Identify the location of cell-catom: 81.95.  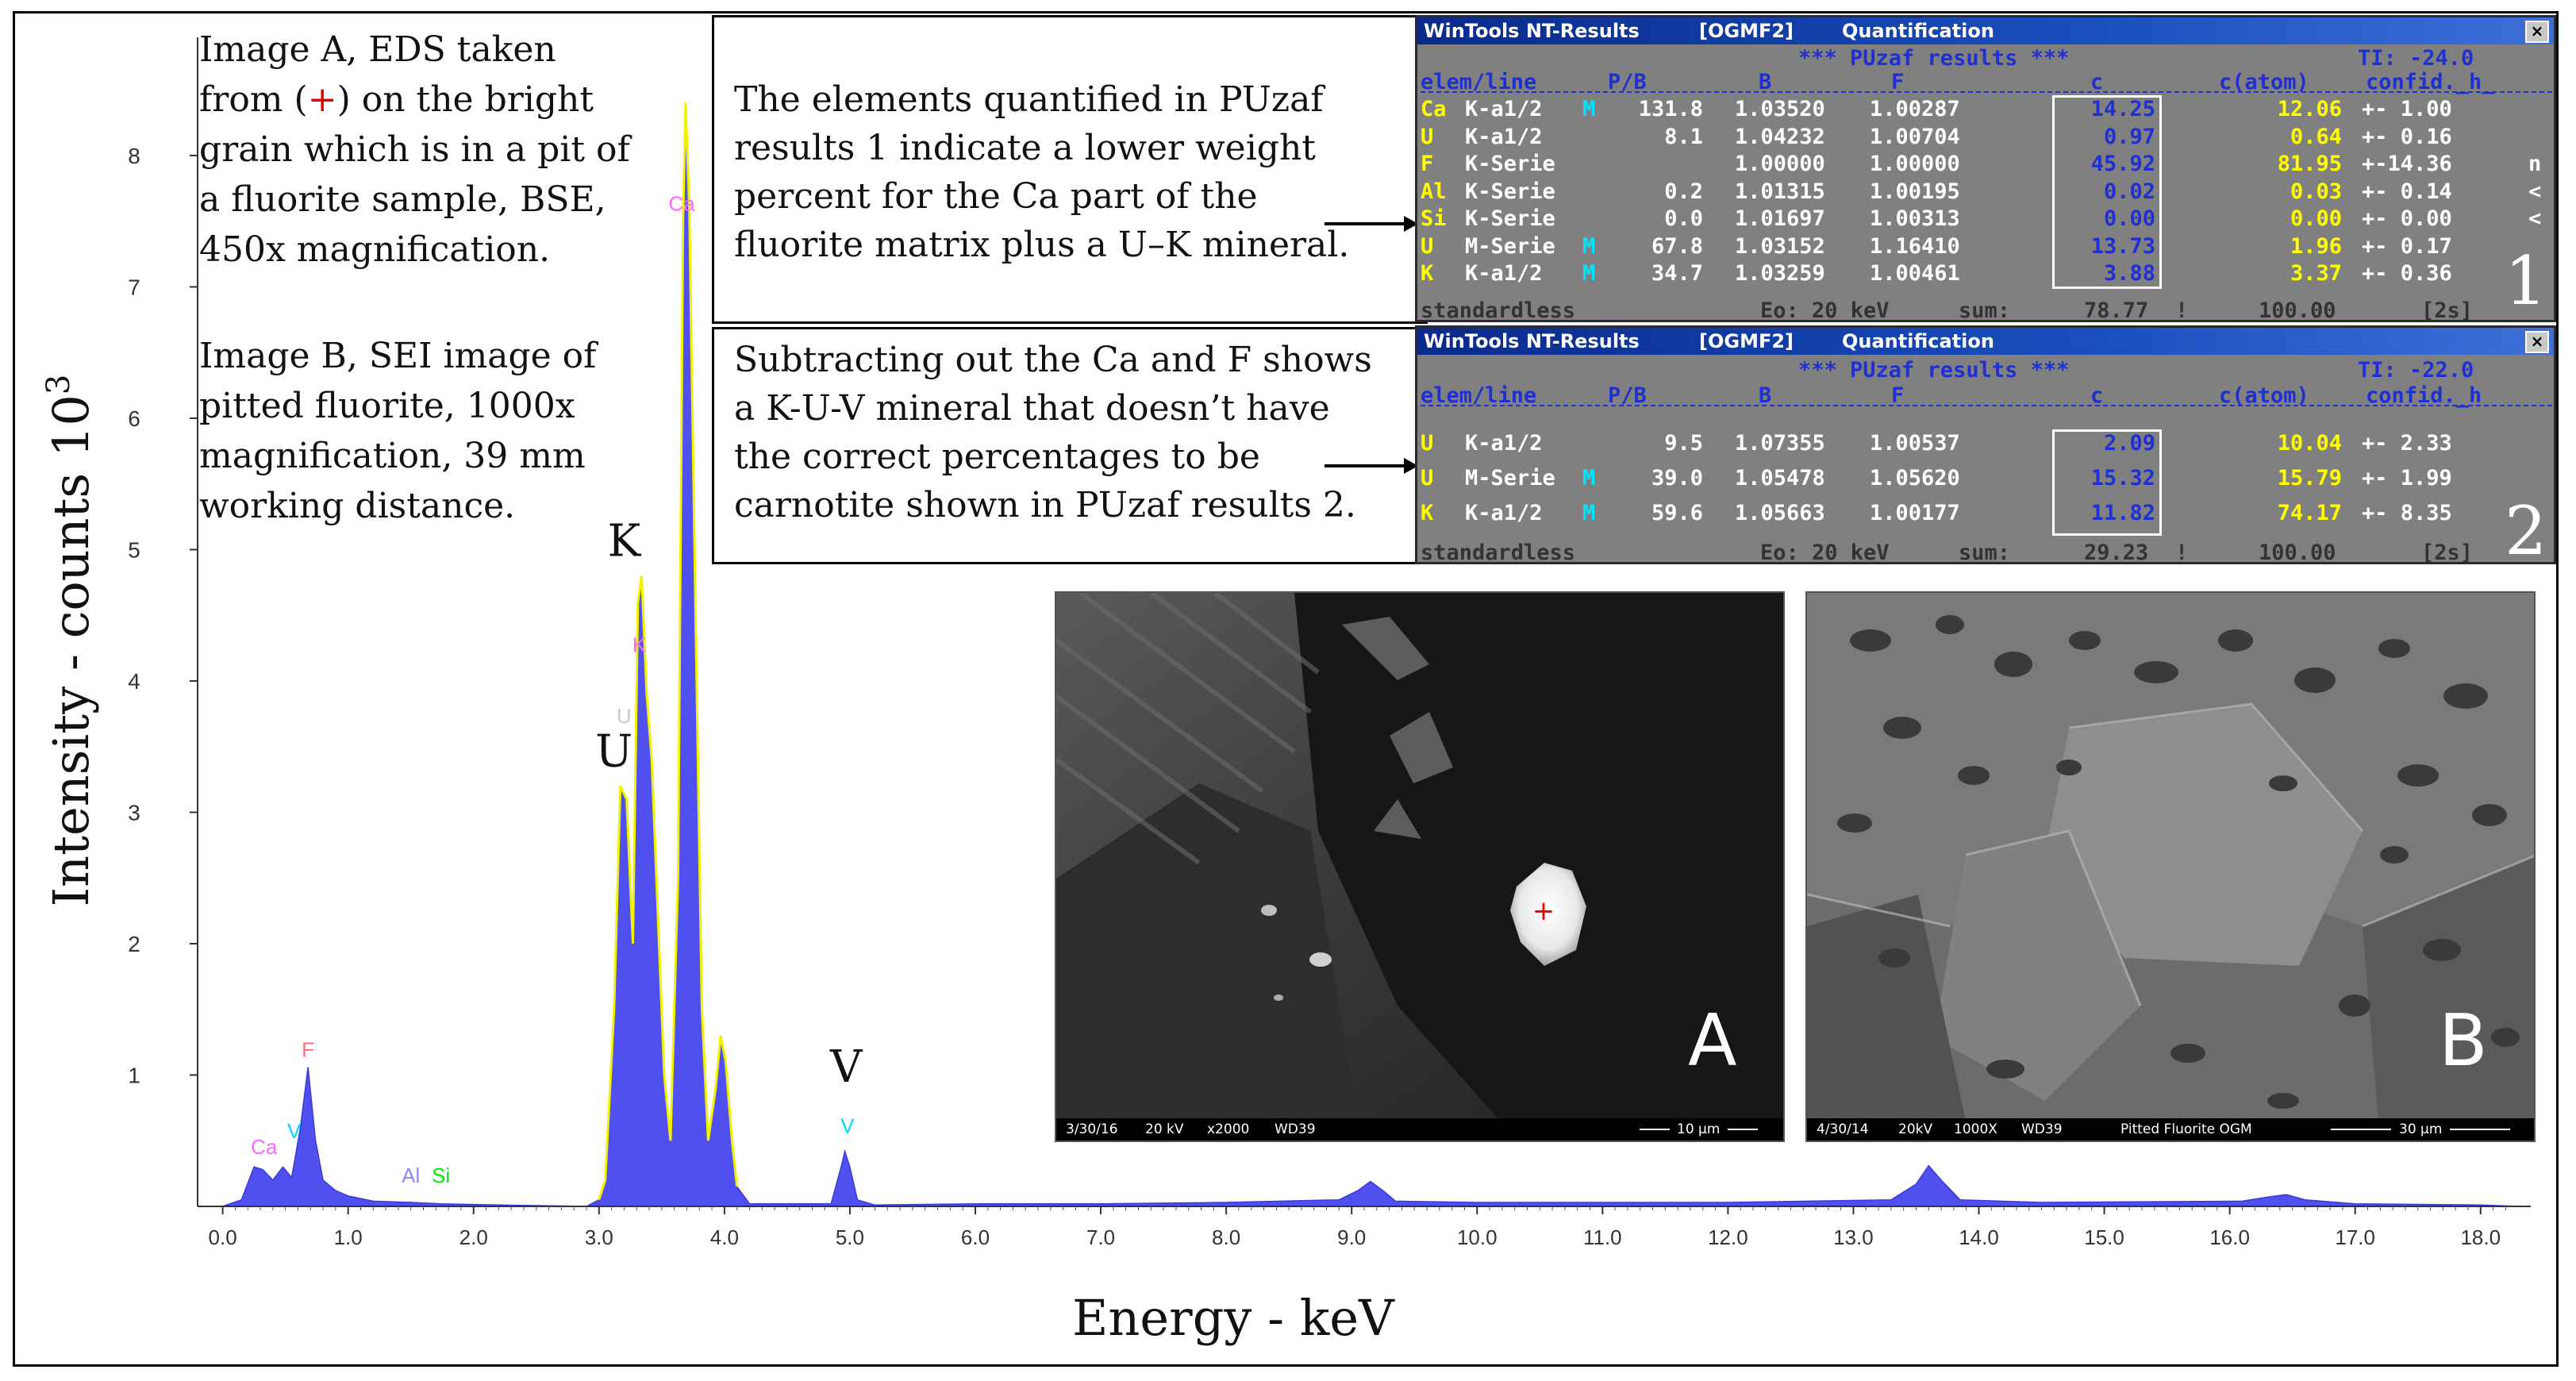
(2309, 164).